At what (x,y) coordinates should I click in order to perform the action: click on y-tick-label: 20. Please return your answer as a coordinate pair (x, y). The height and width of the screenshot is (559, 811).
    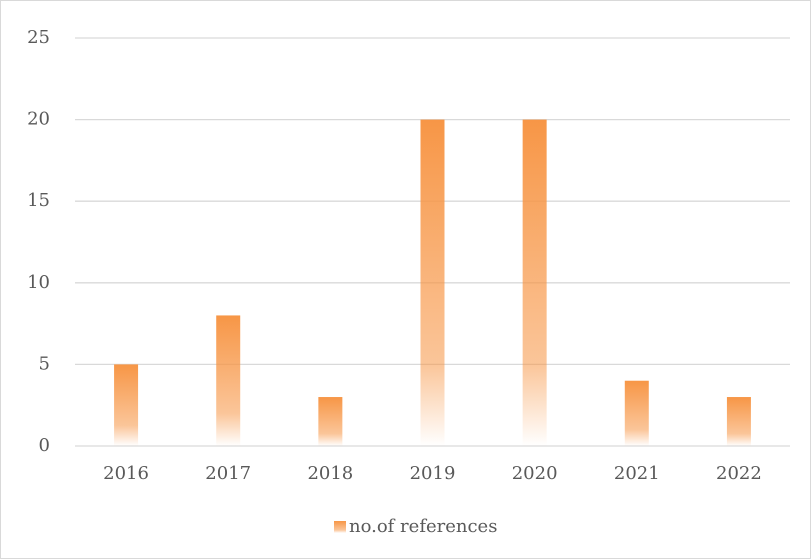
    Looking at the image, I should click on (38, 119).